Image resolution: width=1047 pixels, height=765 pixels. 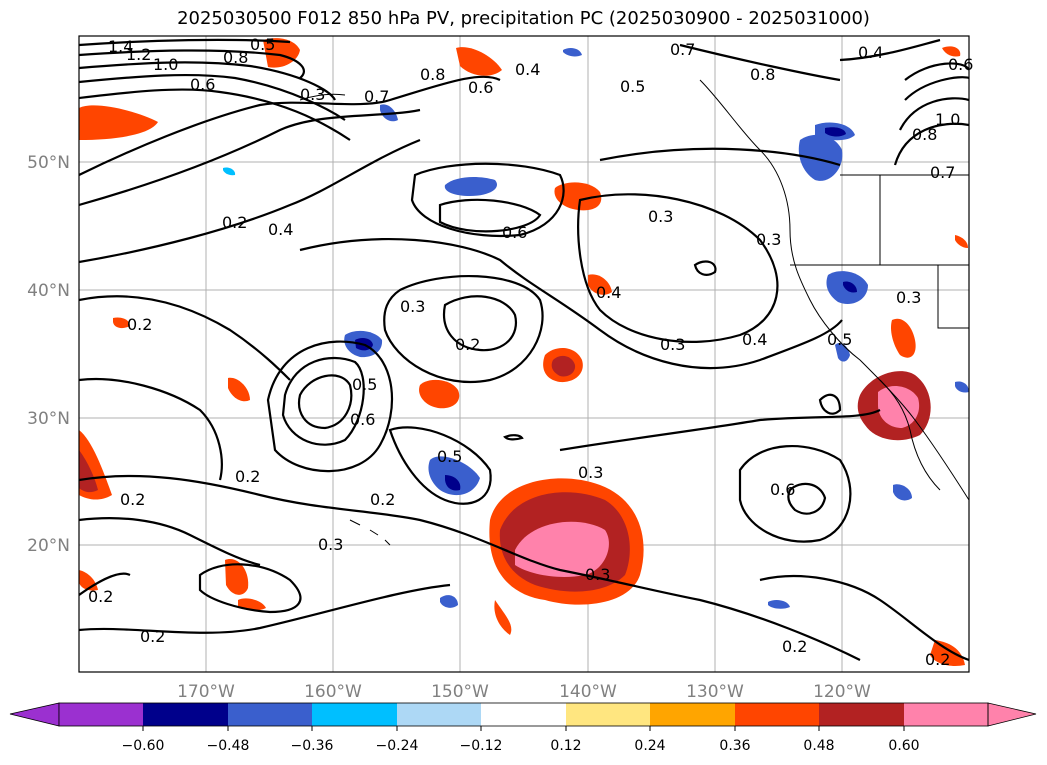 What do you see at coordinates (48, 291) in the screenshot?
I see `lat-label-40n: 40°N` at bounding box center [48, 291].